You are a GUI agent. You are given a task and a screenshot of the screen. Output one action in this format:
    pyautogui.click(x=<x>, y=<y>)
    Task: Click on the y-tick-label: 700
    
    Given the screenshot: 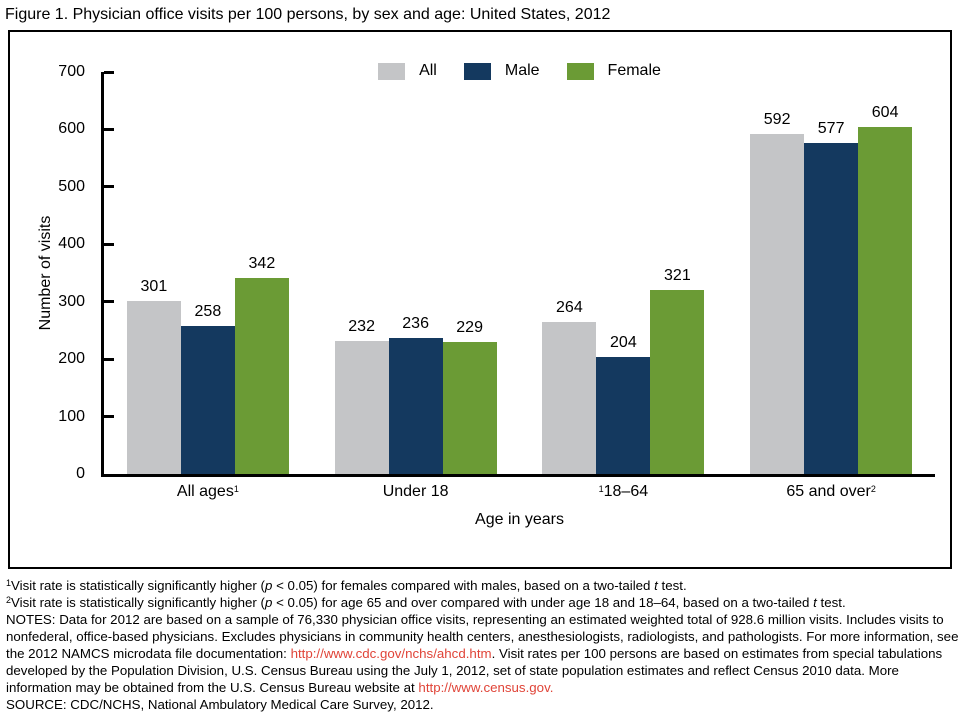 What is the action you would take?
    pyautogui.click(x=71, y=71)
    